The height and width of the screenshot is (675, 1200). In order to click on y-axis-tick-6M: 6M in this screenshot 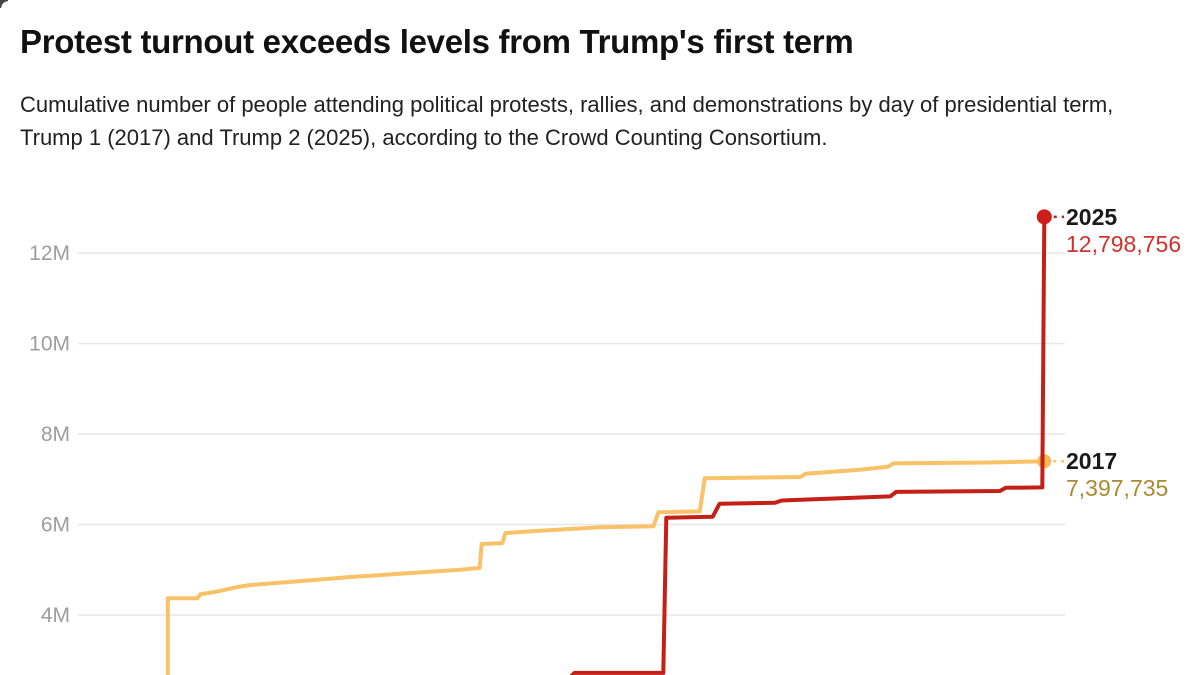, I will do `click(55, 525)`.